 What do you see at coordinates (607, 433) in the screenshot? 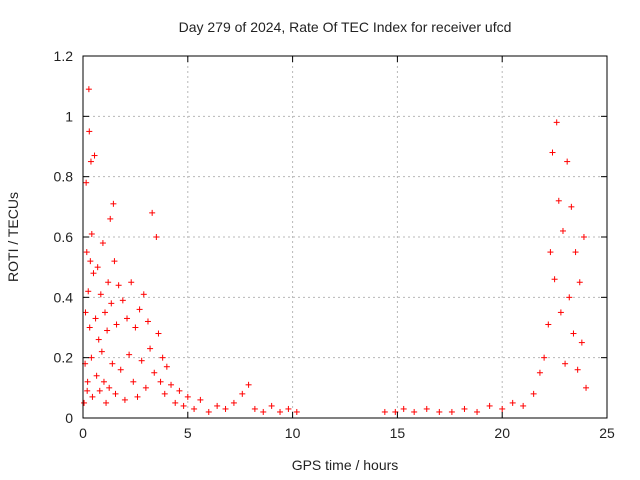
I see `x-tick-label: 25` at bounding box center [607, 433].